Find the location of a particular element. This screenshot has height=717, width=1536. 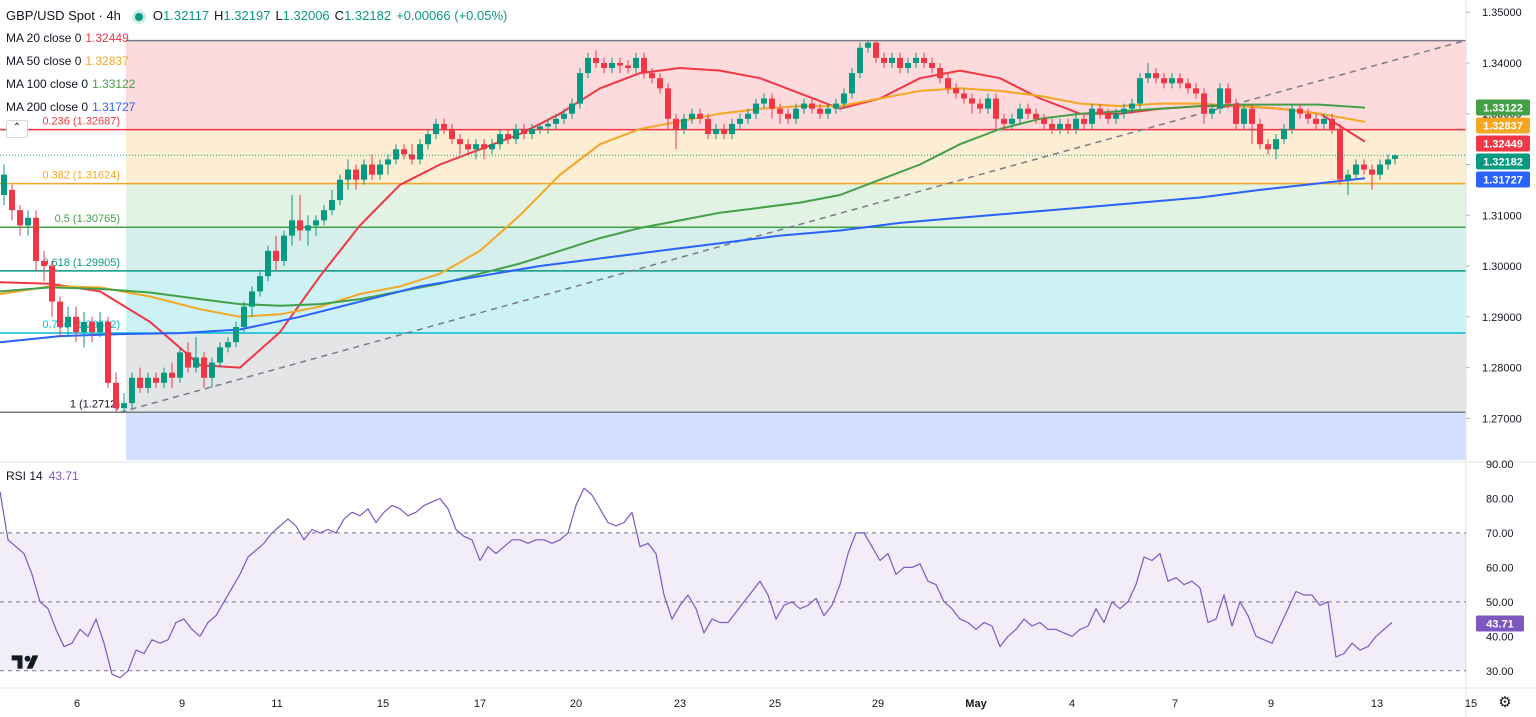

price-label: 1.31727 is located at coordinates (1503, 179).